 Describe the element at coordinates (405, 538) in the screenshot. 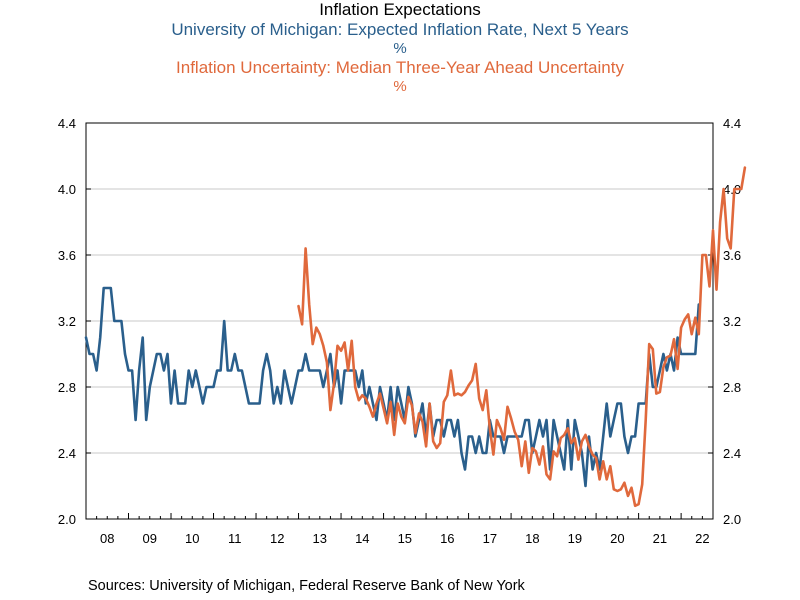

I see `x-tick-label: 15` at that location.